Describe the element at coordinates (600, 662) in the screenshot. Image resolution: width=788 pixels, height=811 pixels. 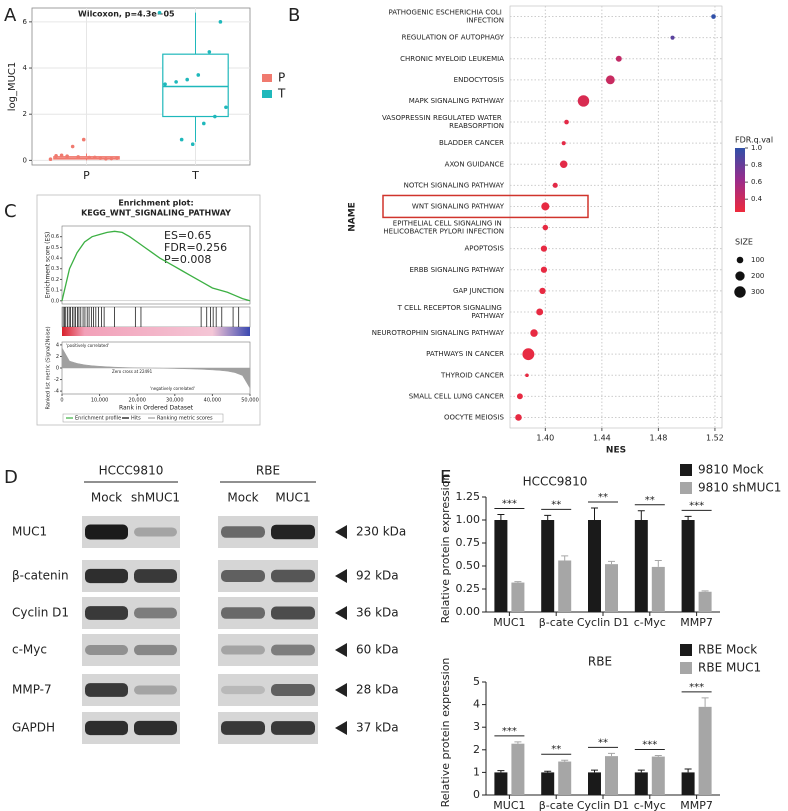
I see `chart-title: RBE` at that location.